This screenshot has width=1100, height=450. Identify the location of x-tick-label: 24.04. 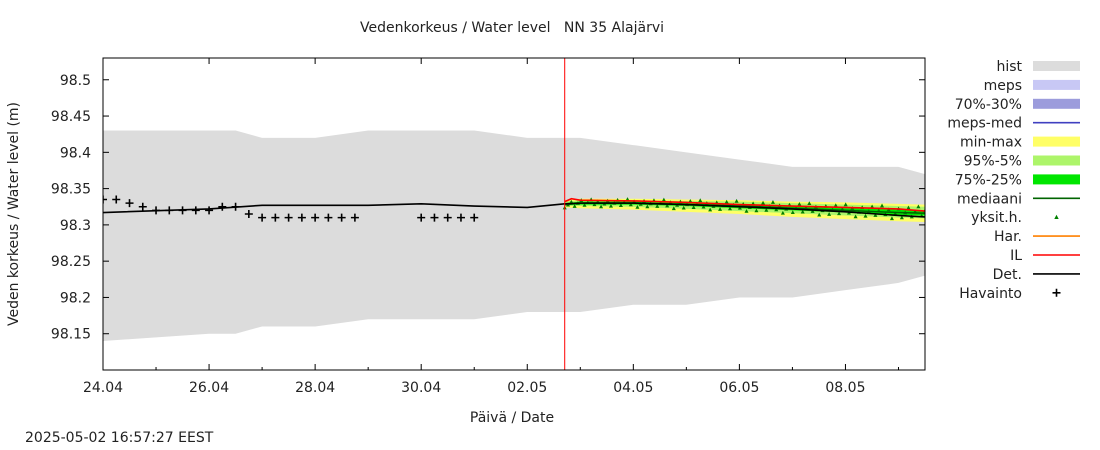
(103, 388).